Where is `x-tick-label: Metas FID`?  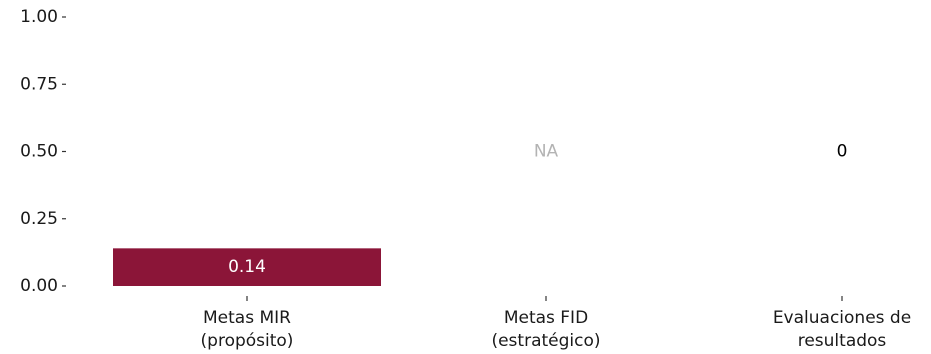
x-tick-label: Metas FID is located at coordinates (546, 318).